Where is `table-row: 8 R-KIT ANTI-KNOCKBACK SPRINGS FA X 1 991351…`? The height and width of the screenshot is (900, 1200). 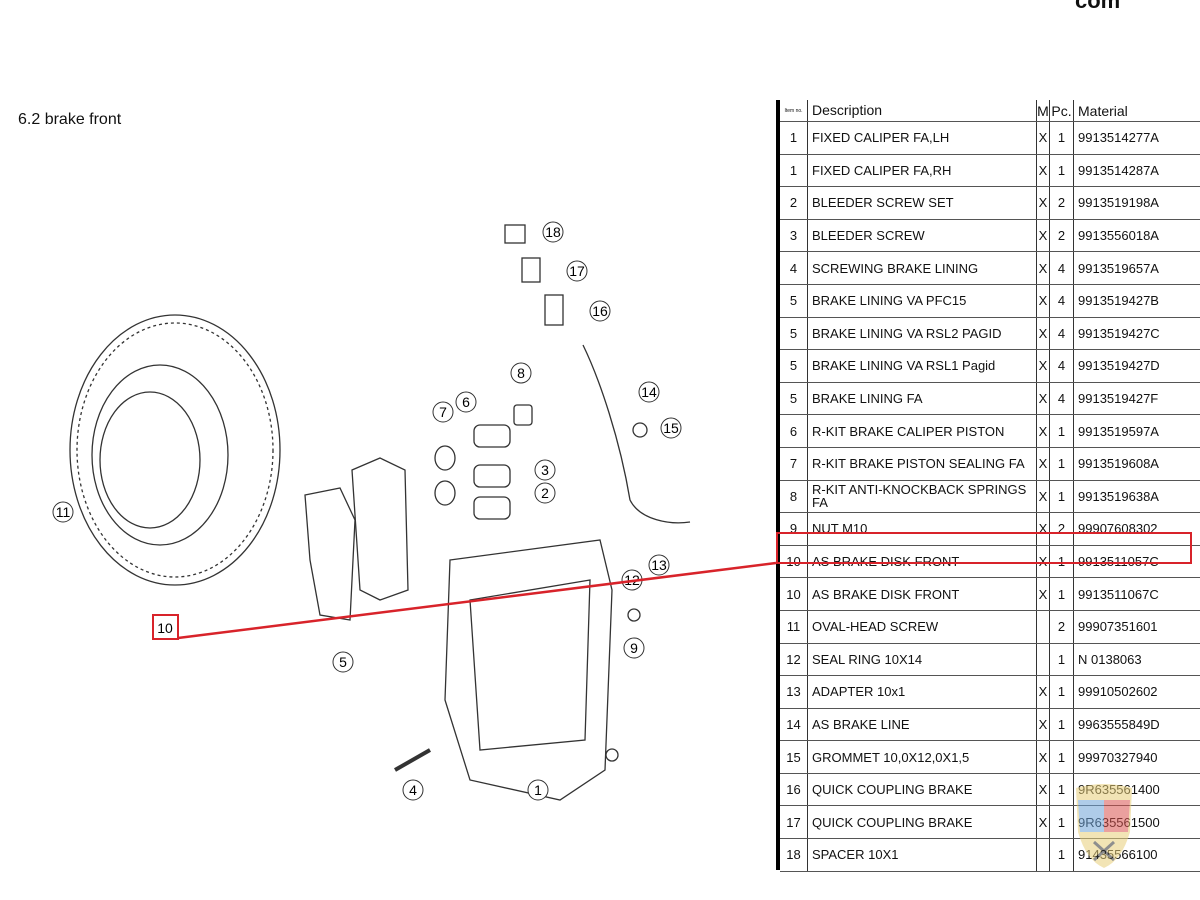 table-row: 8 R-KIT ANTI-KNOCKBACK SPRINGS FA X 1 991351… is located at coordinates (990, 497).